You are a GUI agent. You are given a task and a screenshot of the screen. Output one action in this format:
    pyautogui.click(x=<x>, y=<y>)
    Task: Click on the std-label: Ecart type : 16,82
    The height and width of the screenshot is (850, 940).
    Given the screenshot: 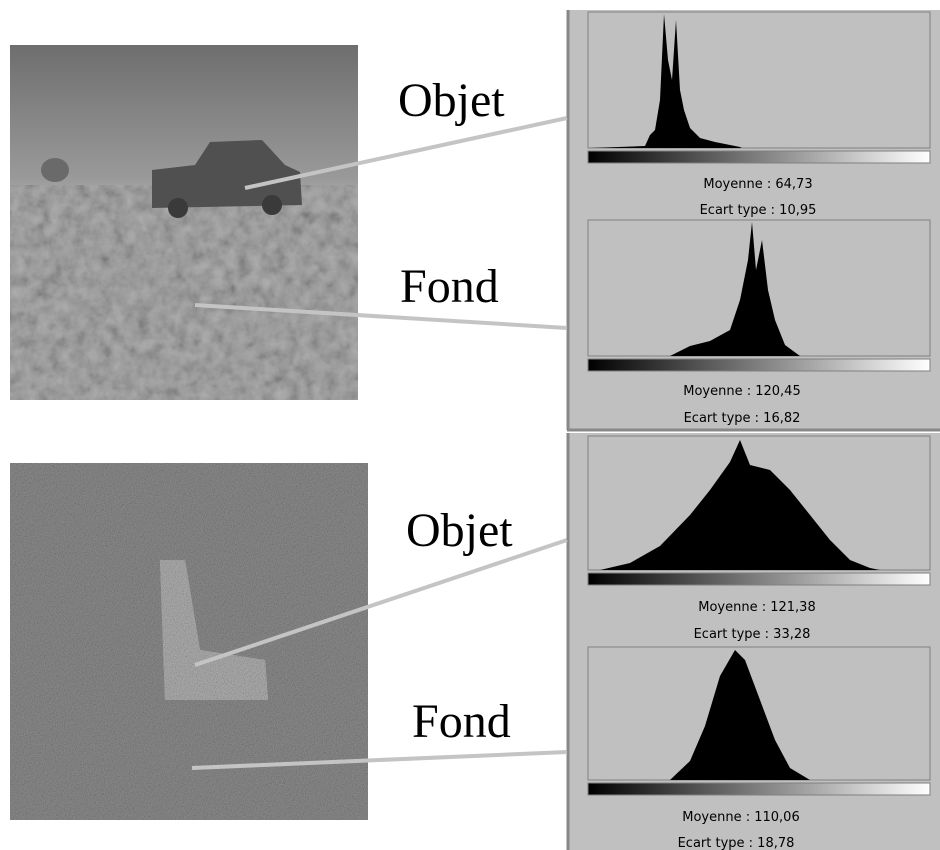 What is the action you would take?
    pyautogui.click(x=742, y=418)
    